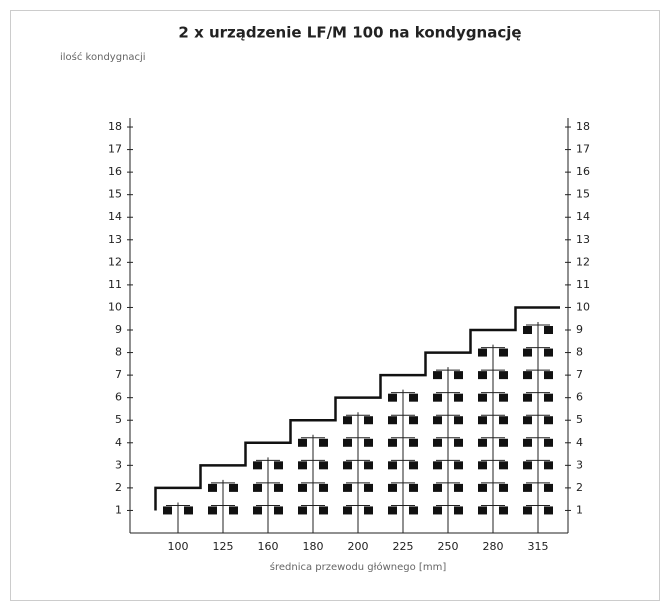 The width and height of the screenshot is (670, 612). I want to click on y-tick-label-right: 16, so click(583, 171).